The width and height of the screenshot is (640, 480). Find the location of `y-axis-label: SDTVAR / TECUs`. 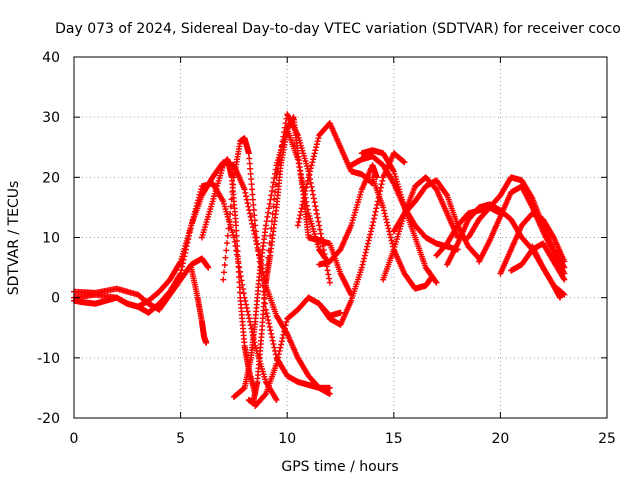

y-axis-label: SDTVAR / TECUs is located at coordinates (14, 238).